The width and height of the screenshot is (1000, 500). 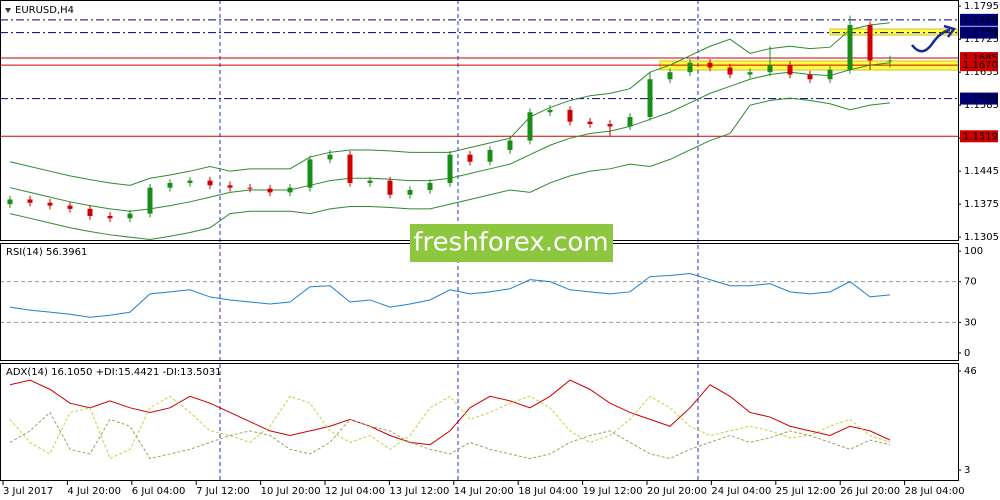 I want to click on x-tick-label: 4 Jul 20:00, so click(x=94, y=491).